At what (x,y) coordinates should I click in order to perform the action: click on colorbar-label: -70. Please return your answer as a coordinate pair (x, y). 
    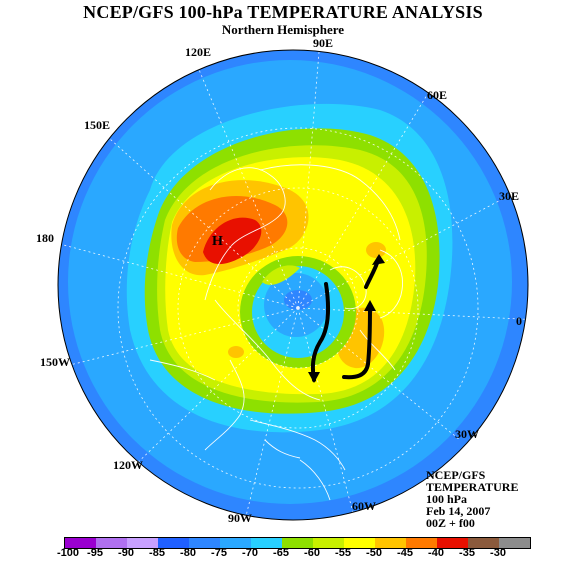
    Looking at the image, I should click on (250, 553).